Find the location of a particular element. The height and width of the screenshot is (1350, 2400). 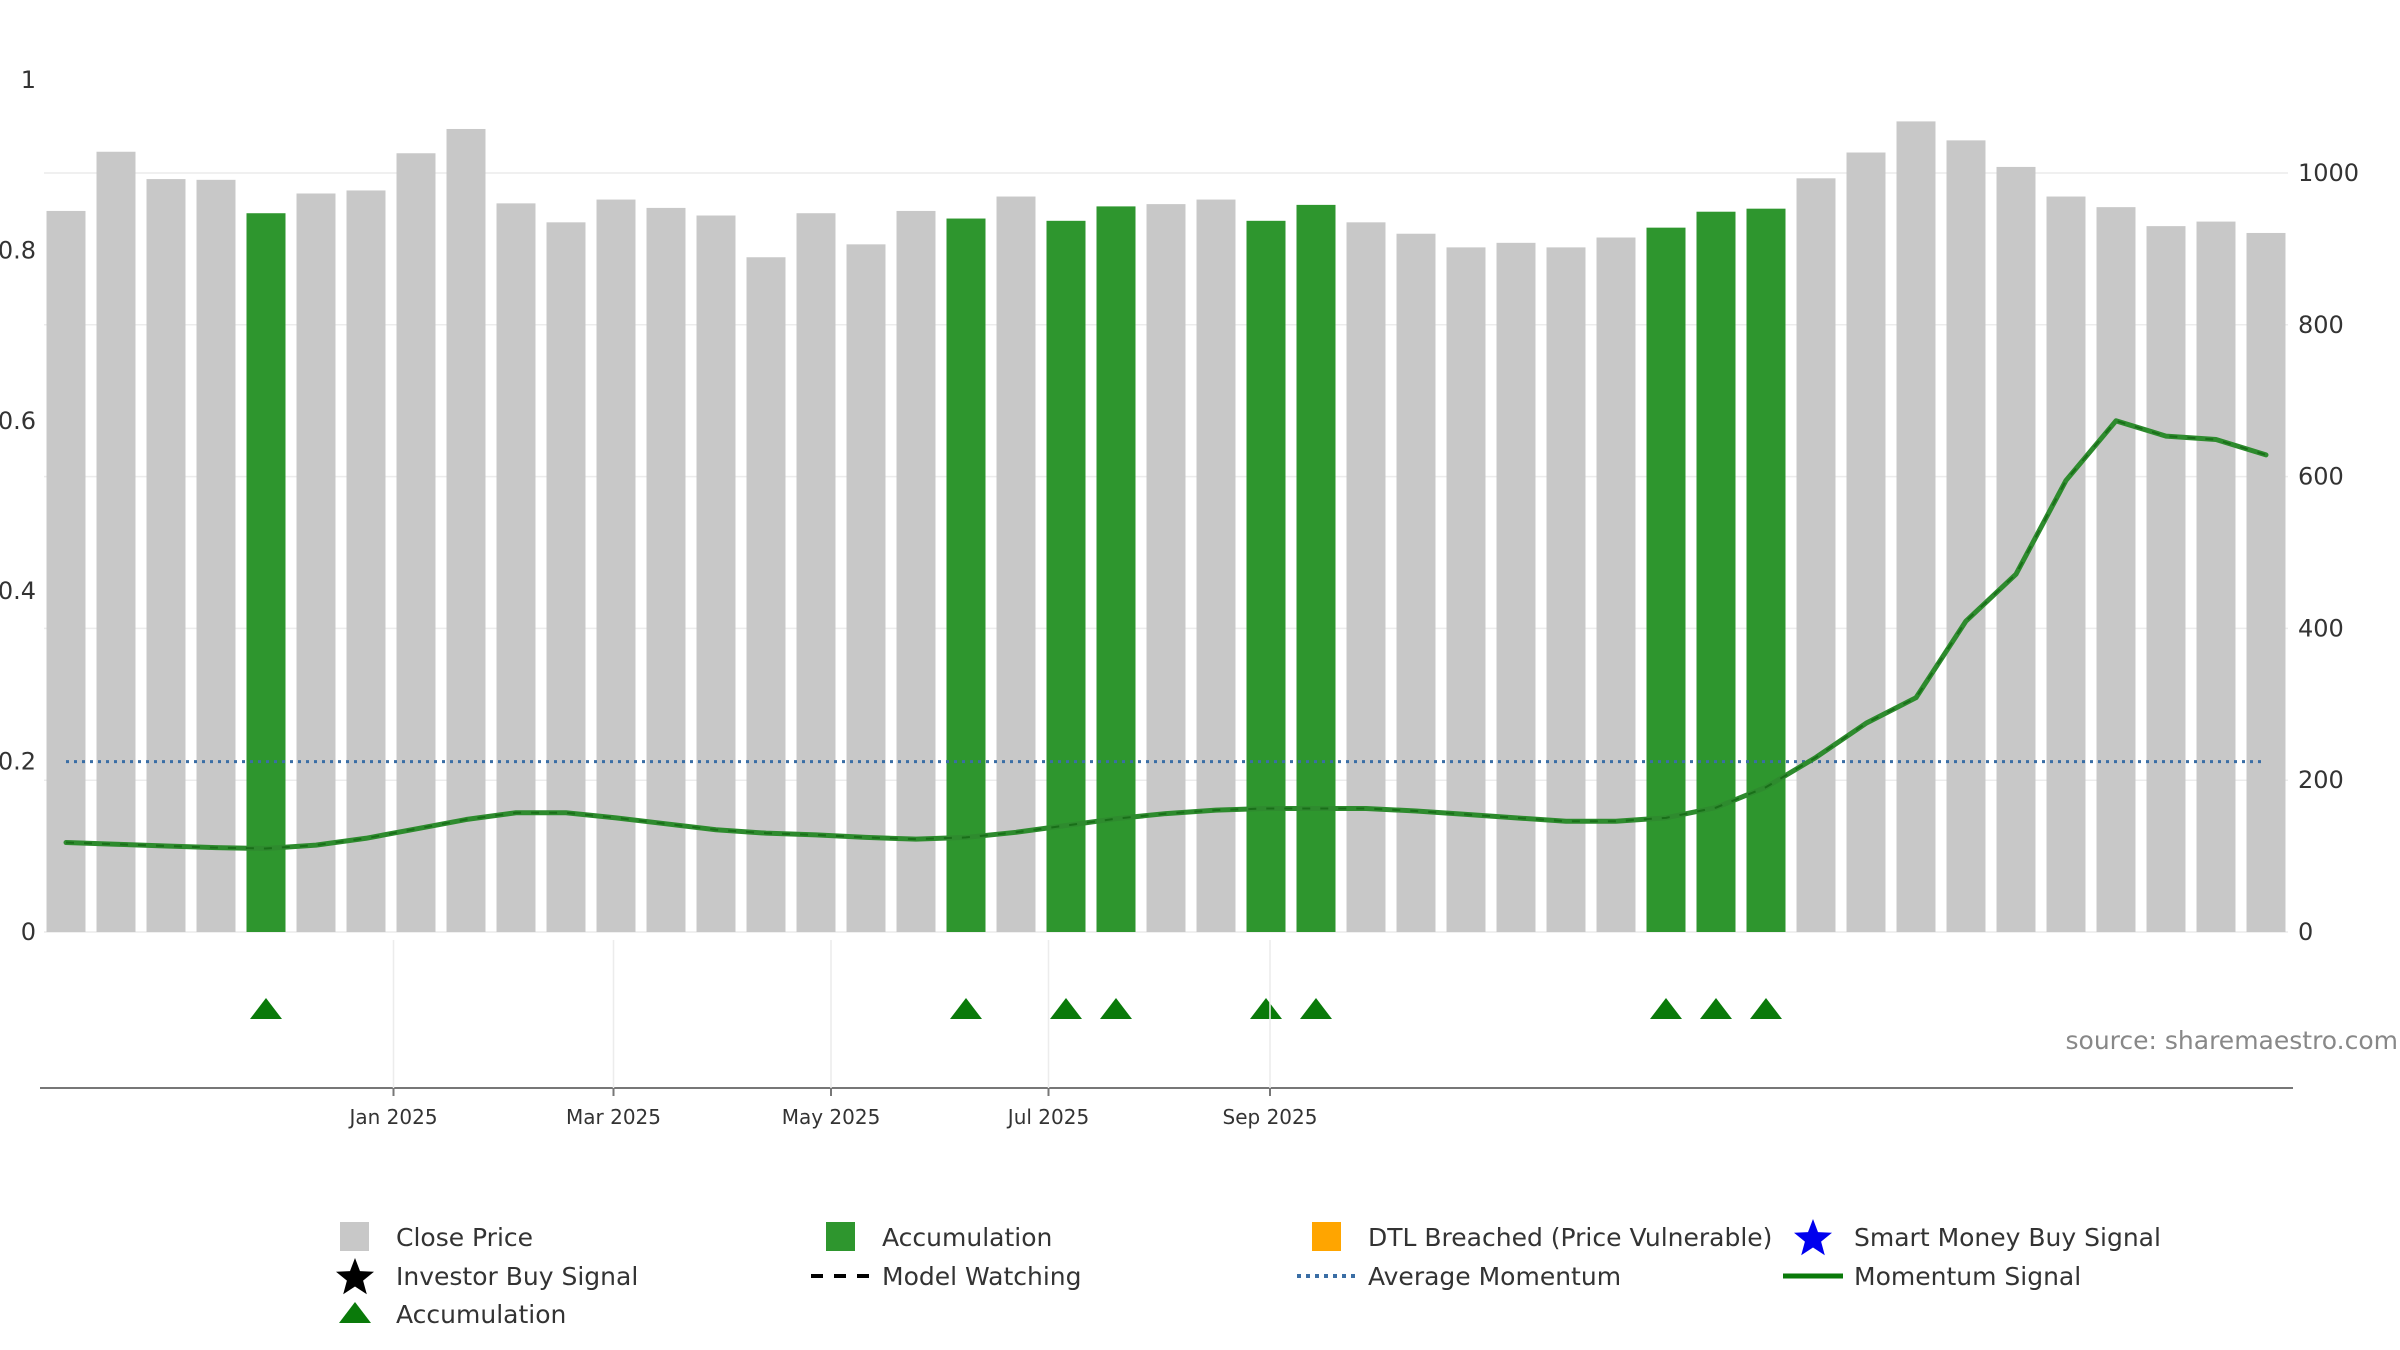

left-axis-tick-label: 1 is located at coordinates (28, 80).